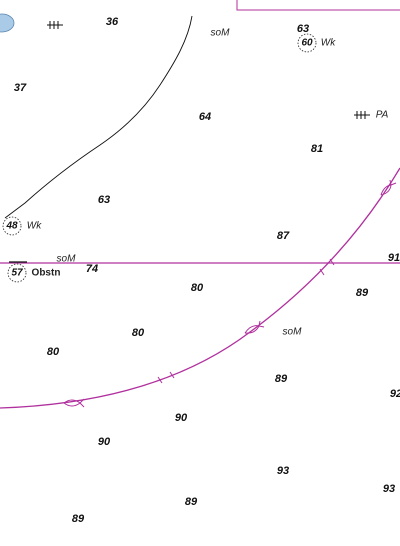 The width and height of the screenshot is (400, 546). What do you see at coordinates (7, 23) in the screenshot?
I see `lake` at bounding box center [7, 23].